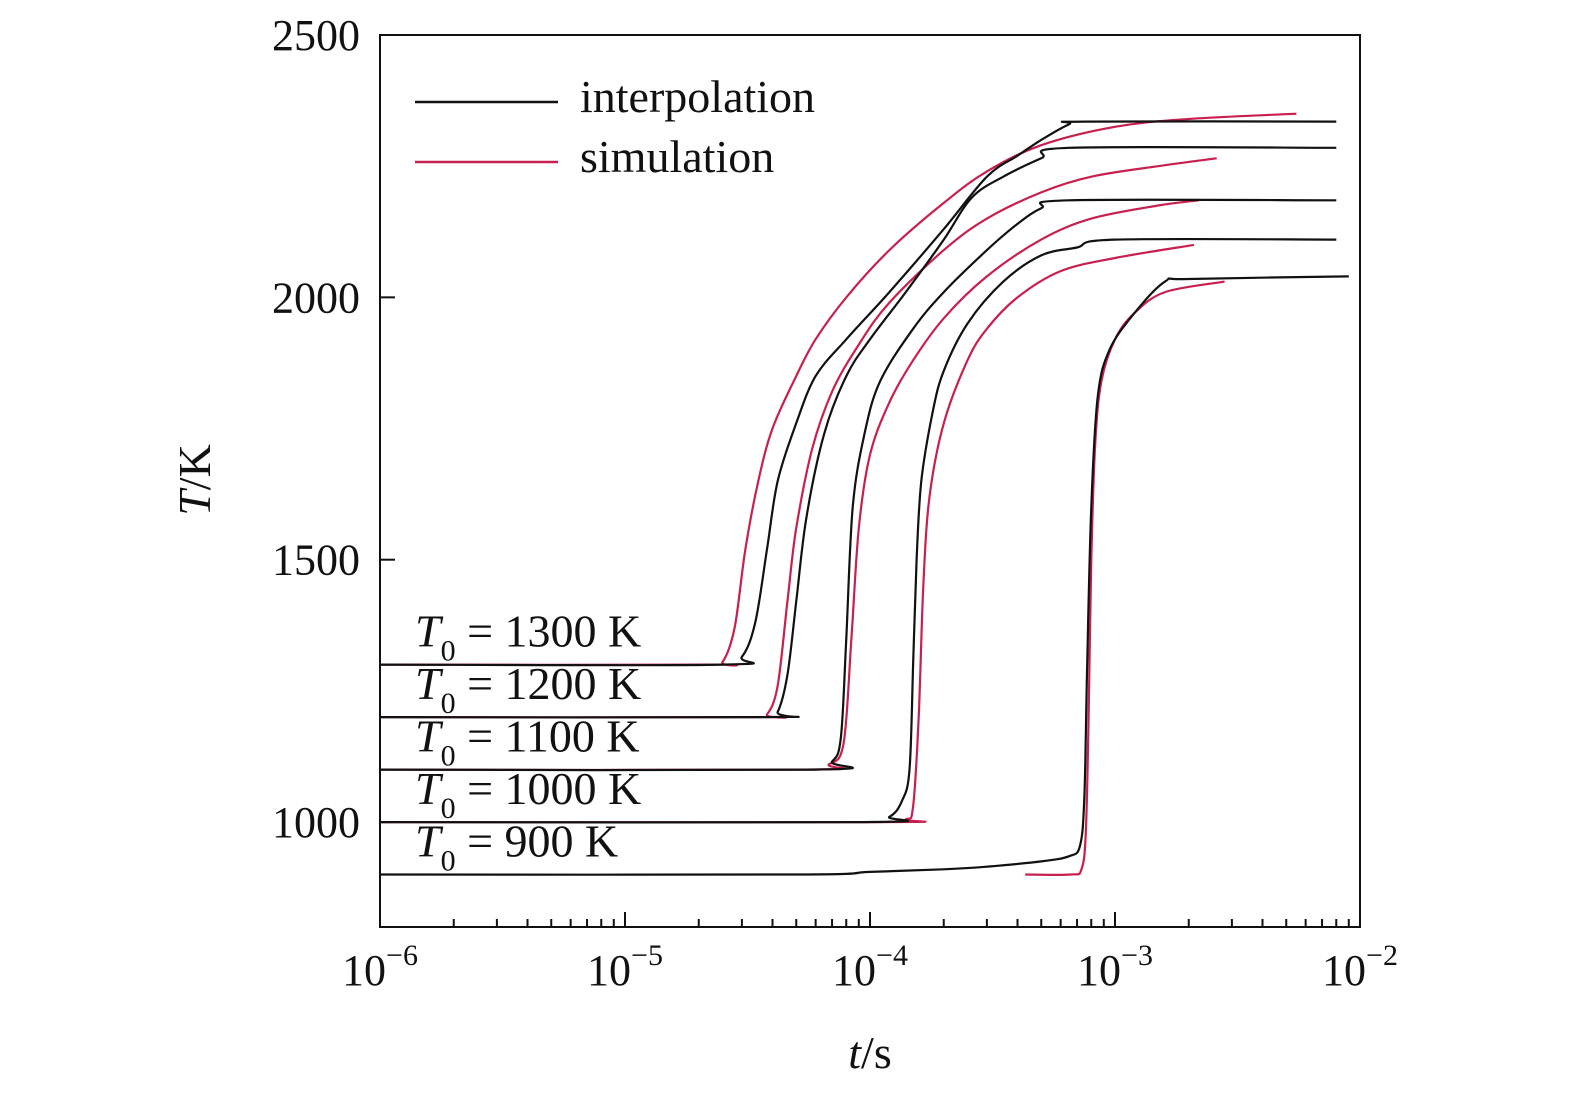  What do you see at coordinates (615, 126) in the screenshot?
I see `legend: interpolation simulation` at bounding box center [615, 126].